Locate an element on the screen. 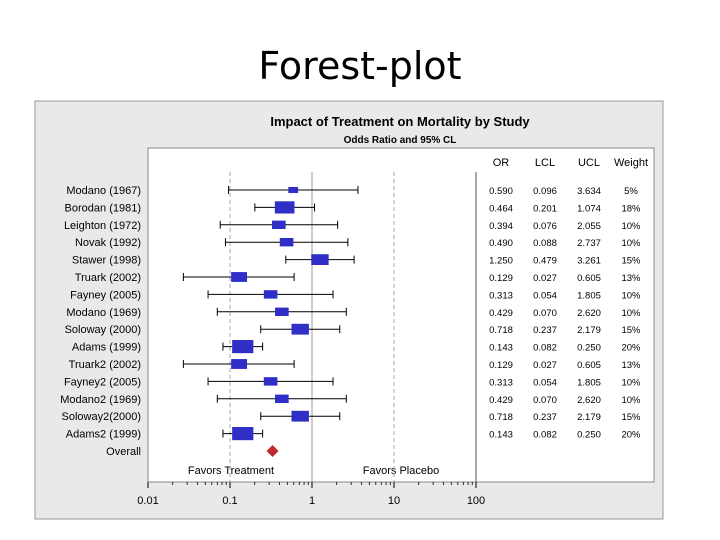 This screenshot has height=540, width=720. ucl-value: 3.261 is located at coordinates (589, 261).